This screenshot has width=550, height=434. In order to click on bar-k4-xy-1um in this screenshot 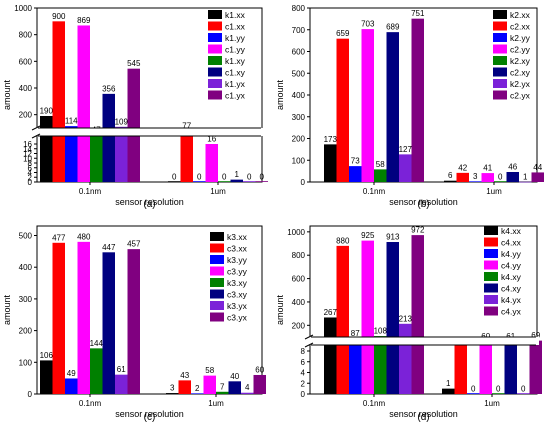, I will do `click(498, 393)`.